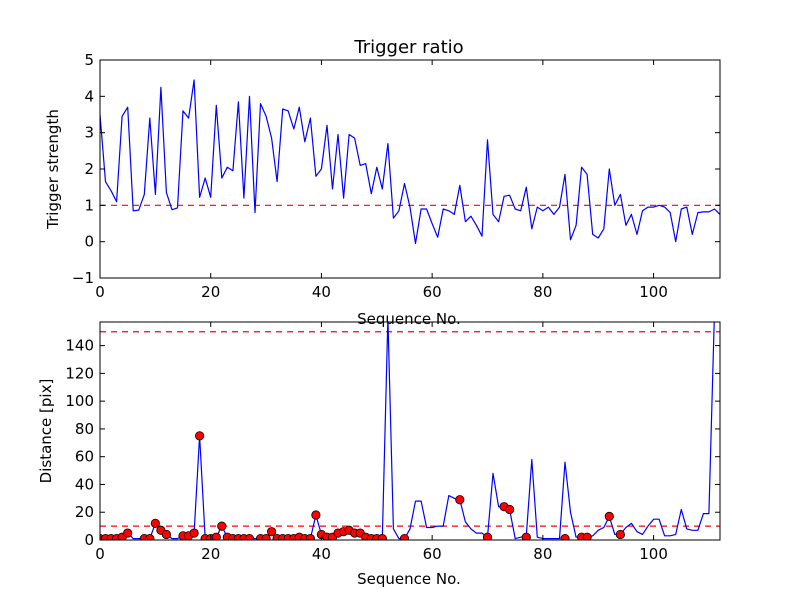 This screenshot has width=800, height=600. Describe the element at coordinates (79, 401) in the screenshot. I see `y-tick-label: 100` at that location.